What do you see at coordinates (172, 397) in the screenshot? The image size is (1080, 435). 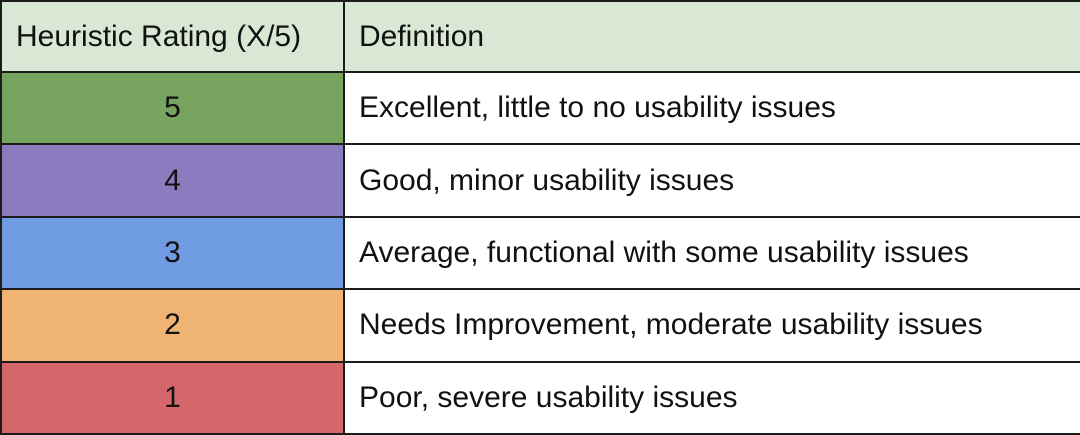 I see `rating-cell: 1` at bounding box center [172, 397].